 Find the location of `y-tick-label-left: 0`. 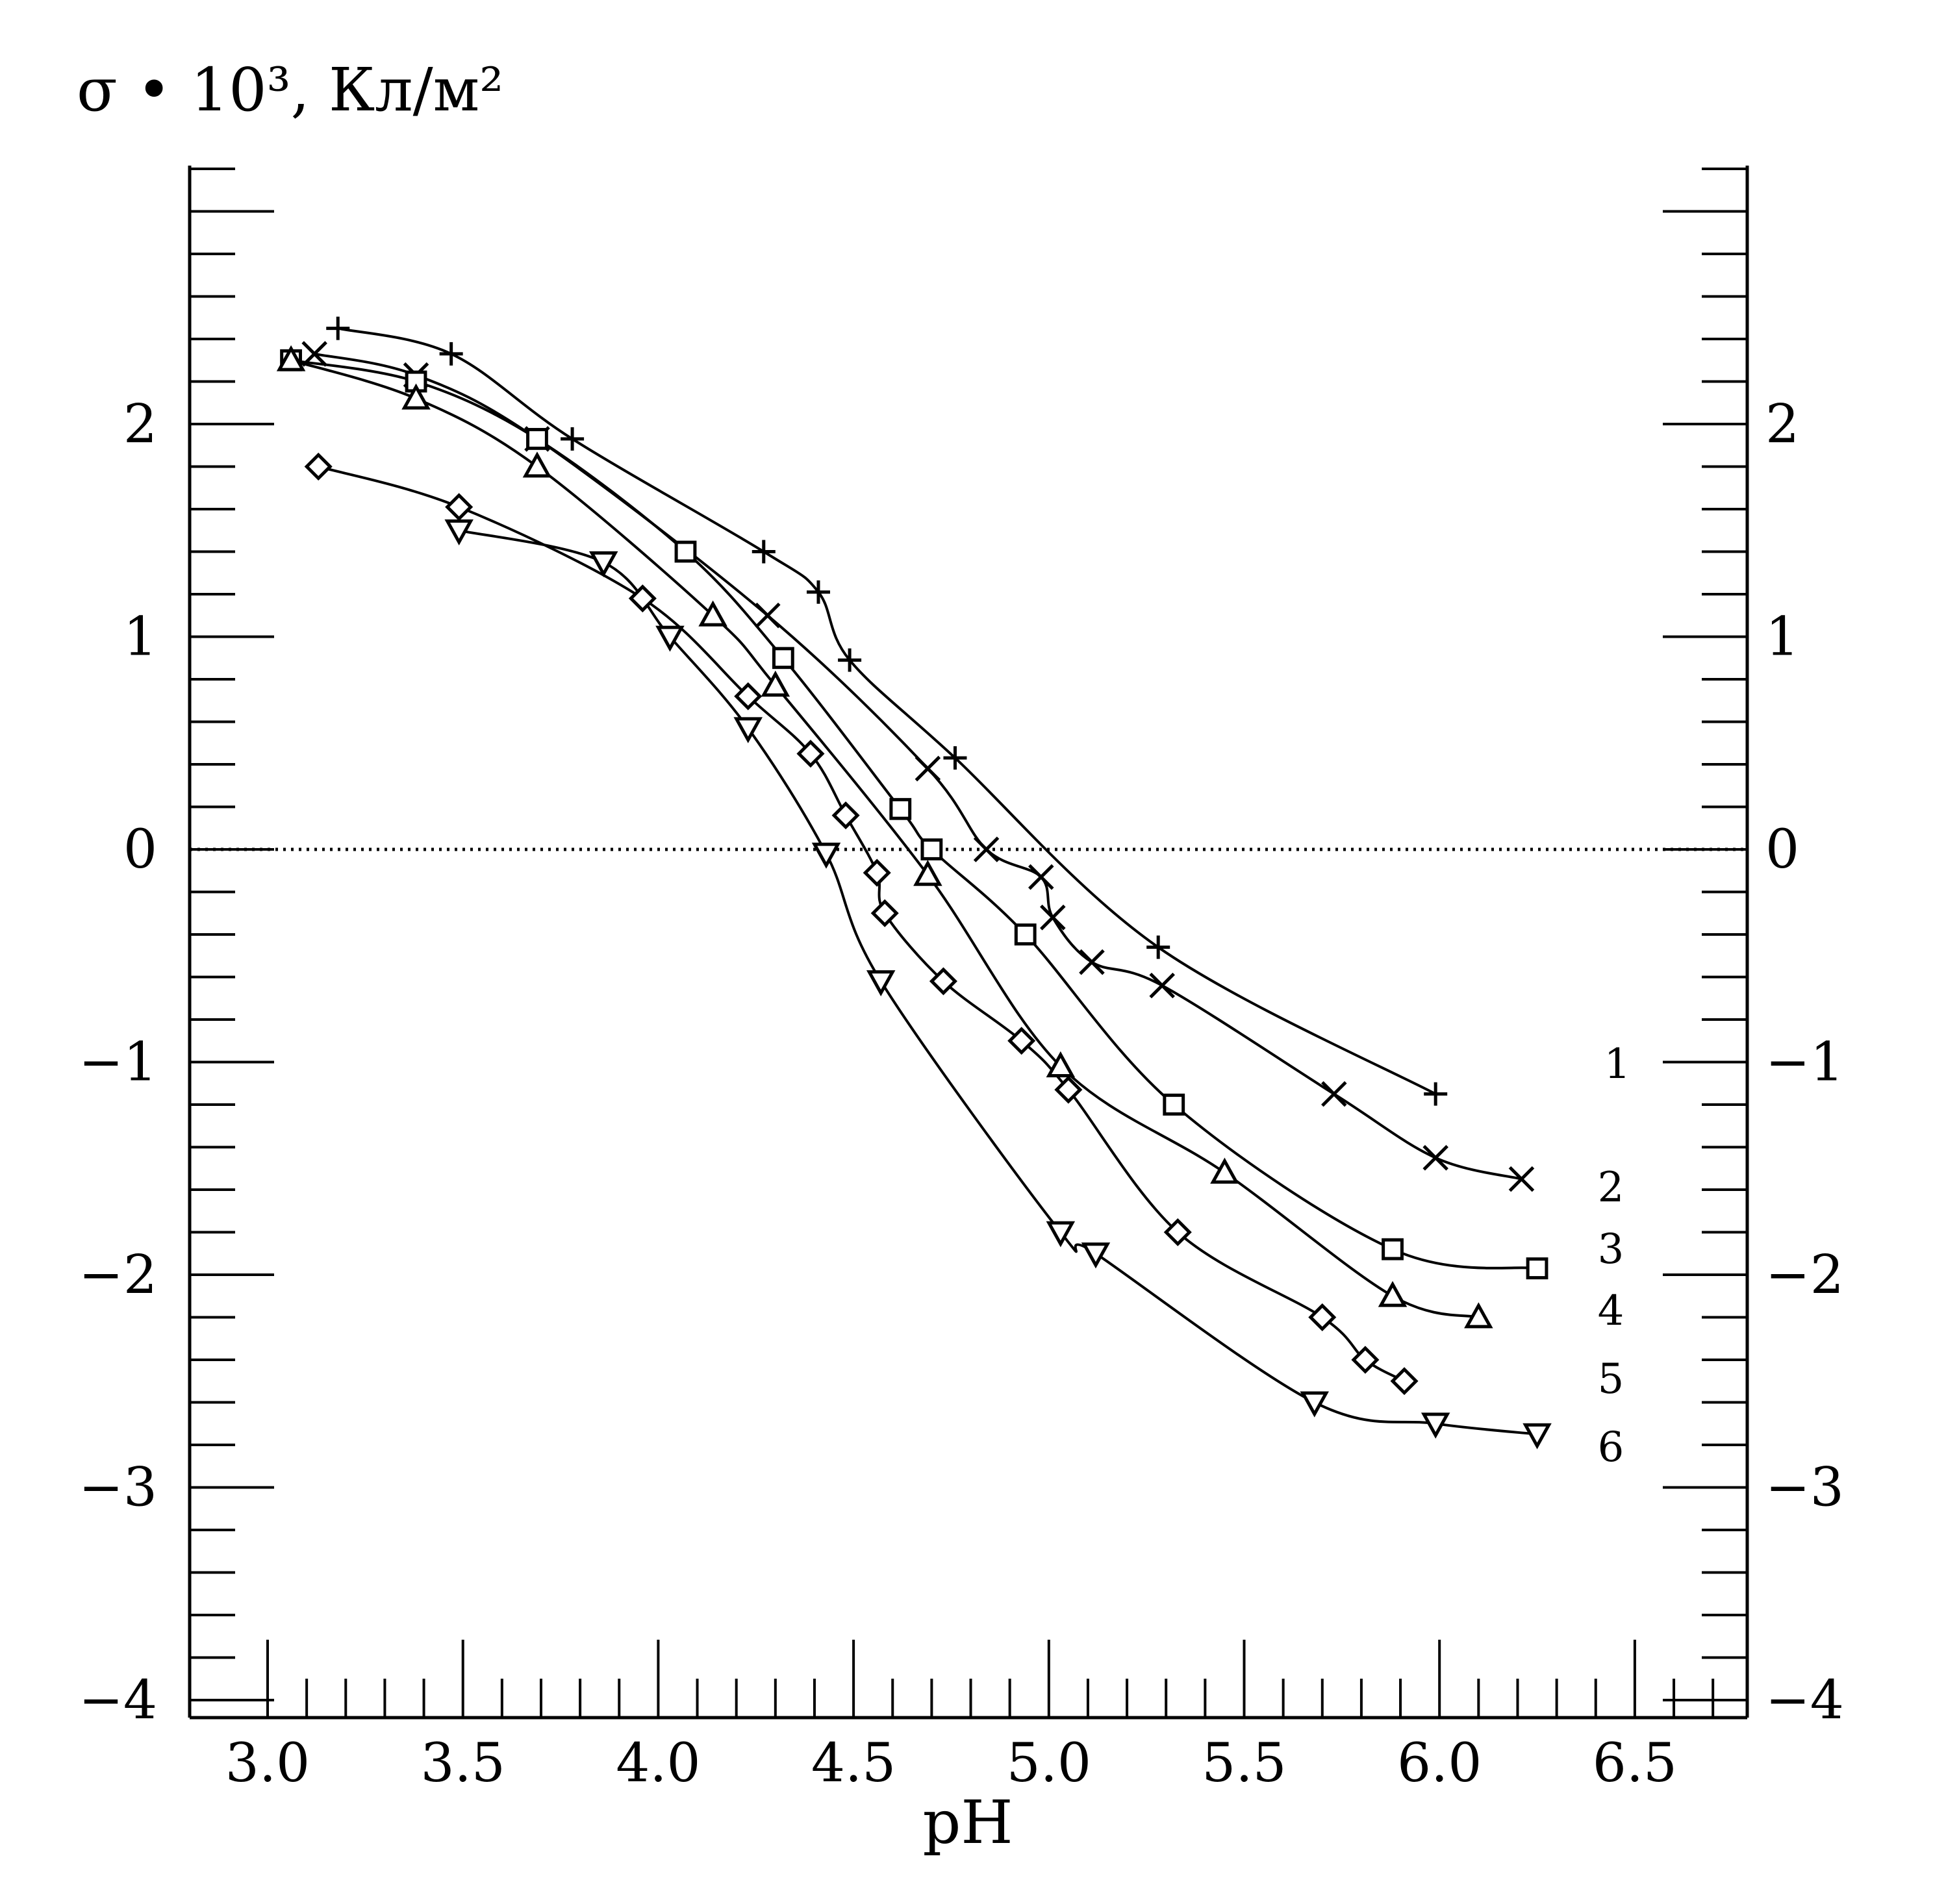

y-tick-label-left: 0 is located at coordinates (140, 850).